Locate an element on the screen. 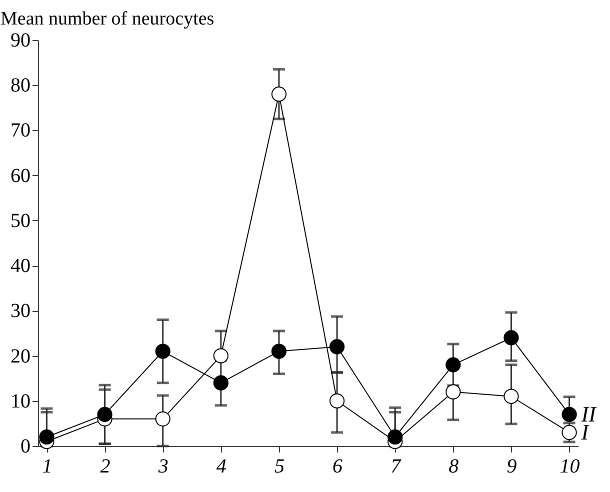  y-tick-label: 40 is located at coordinates (20, 266).